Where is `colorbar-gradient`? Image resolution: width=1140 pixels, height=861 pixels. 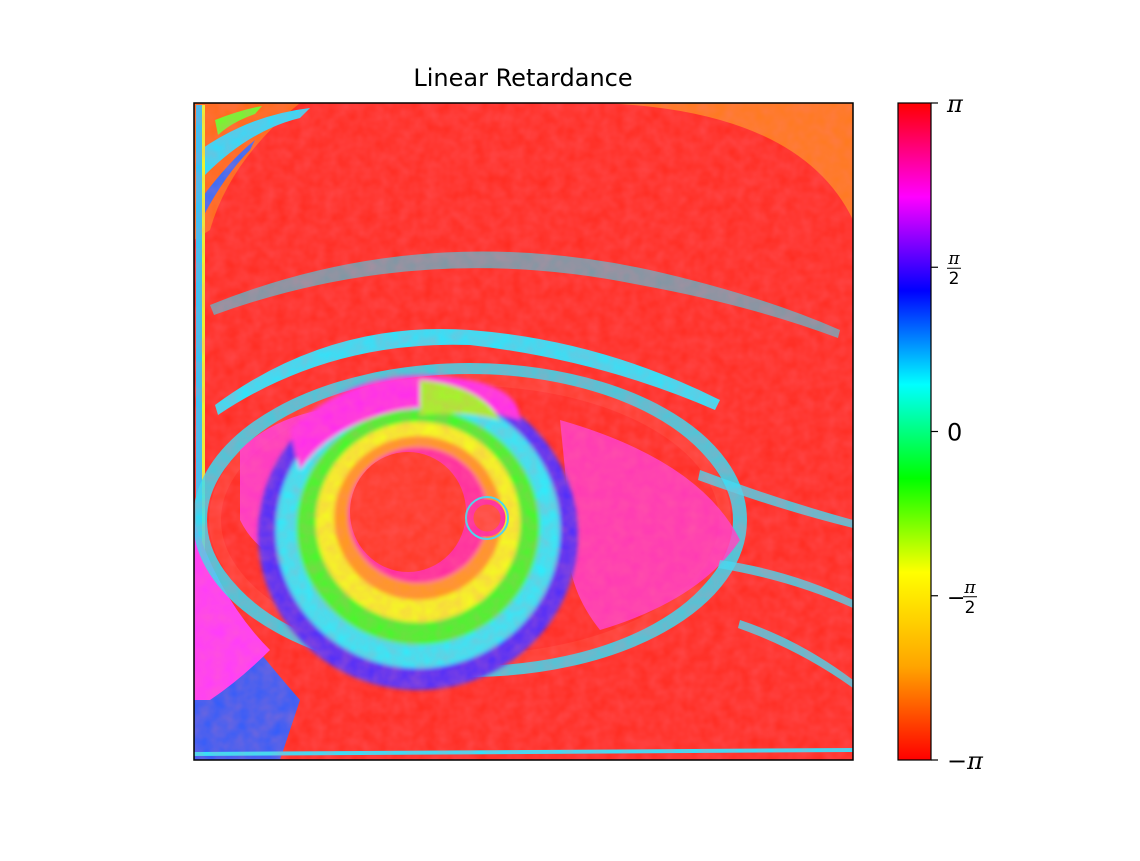 colorbar-gradient is located at coordinates (914, 431).